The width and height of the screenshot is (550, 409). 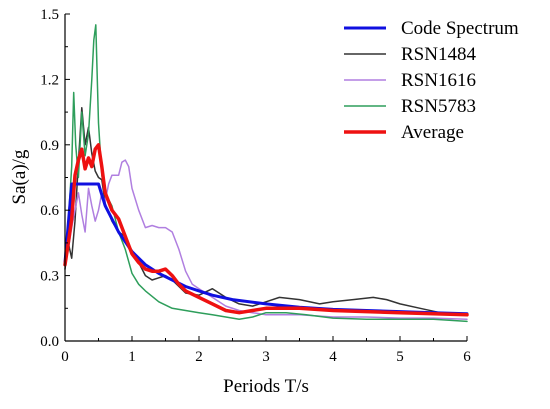 What do you see at coordinates (49, 342) in the screenshot?
I see `y-tick-label: 0.0` at bounding box center [49, 342].